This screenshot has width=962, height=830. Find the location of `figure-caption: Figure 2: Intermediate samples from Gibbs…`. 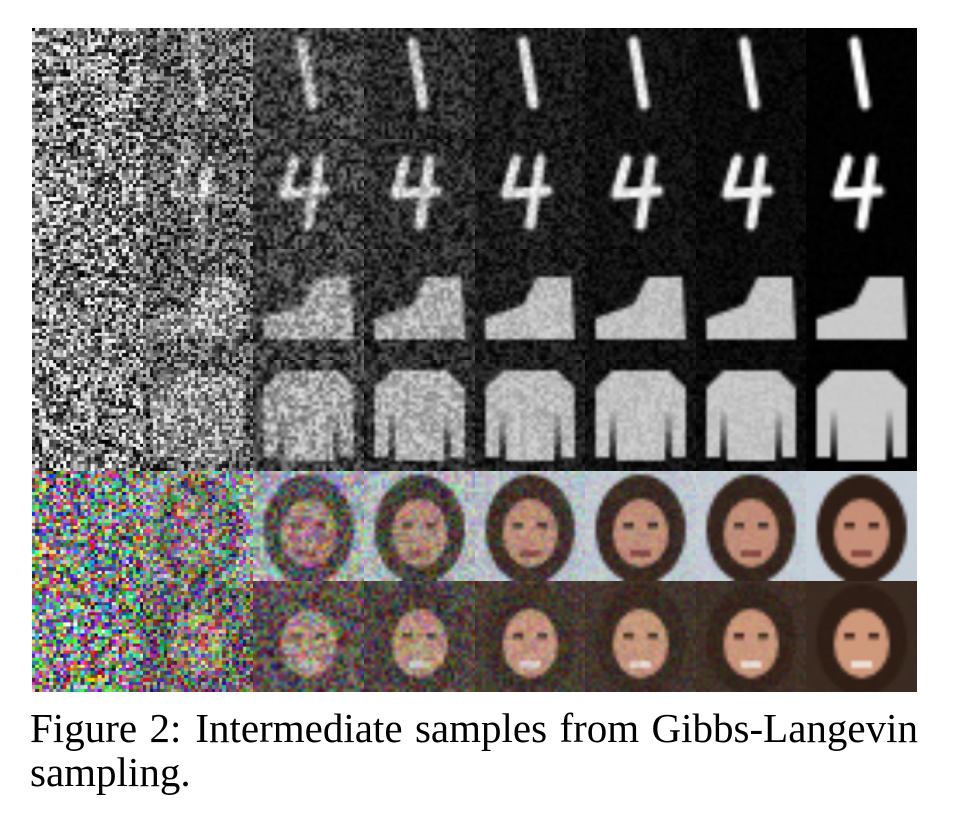

figure-caption: Figure 2: Intermediate samples from Gibbs… is located at coordinates (474, 750).